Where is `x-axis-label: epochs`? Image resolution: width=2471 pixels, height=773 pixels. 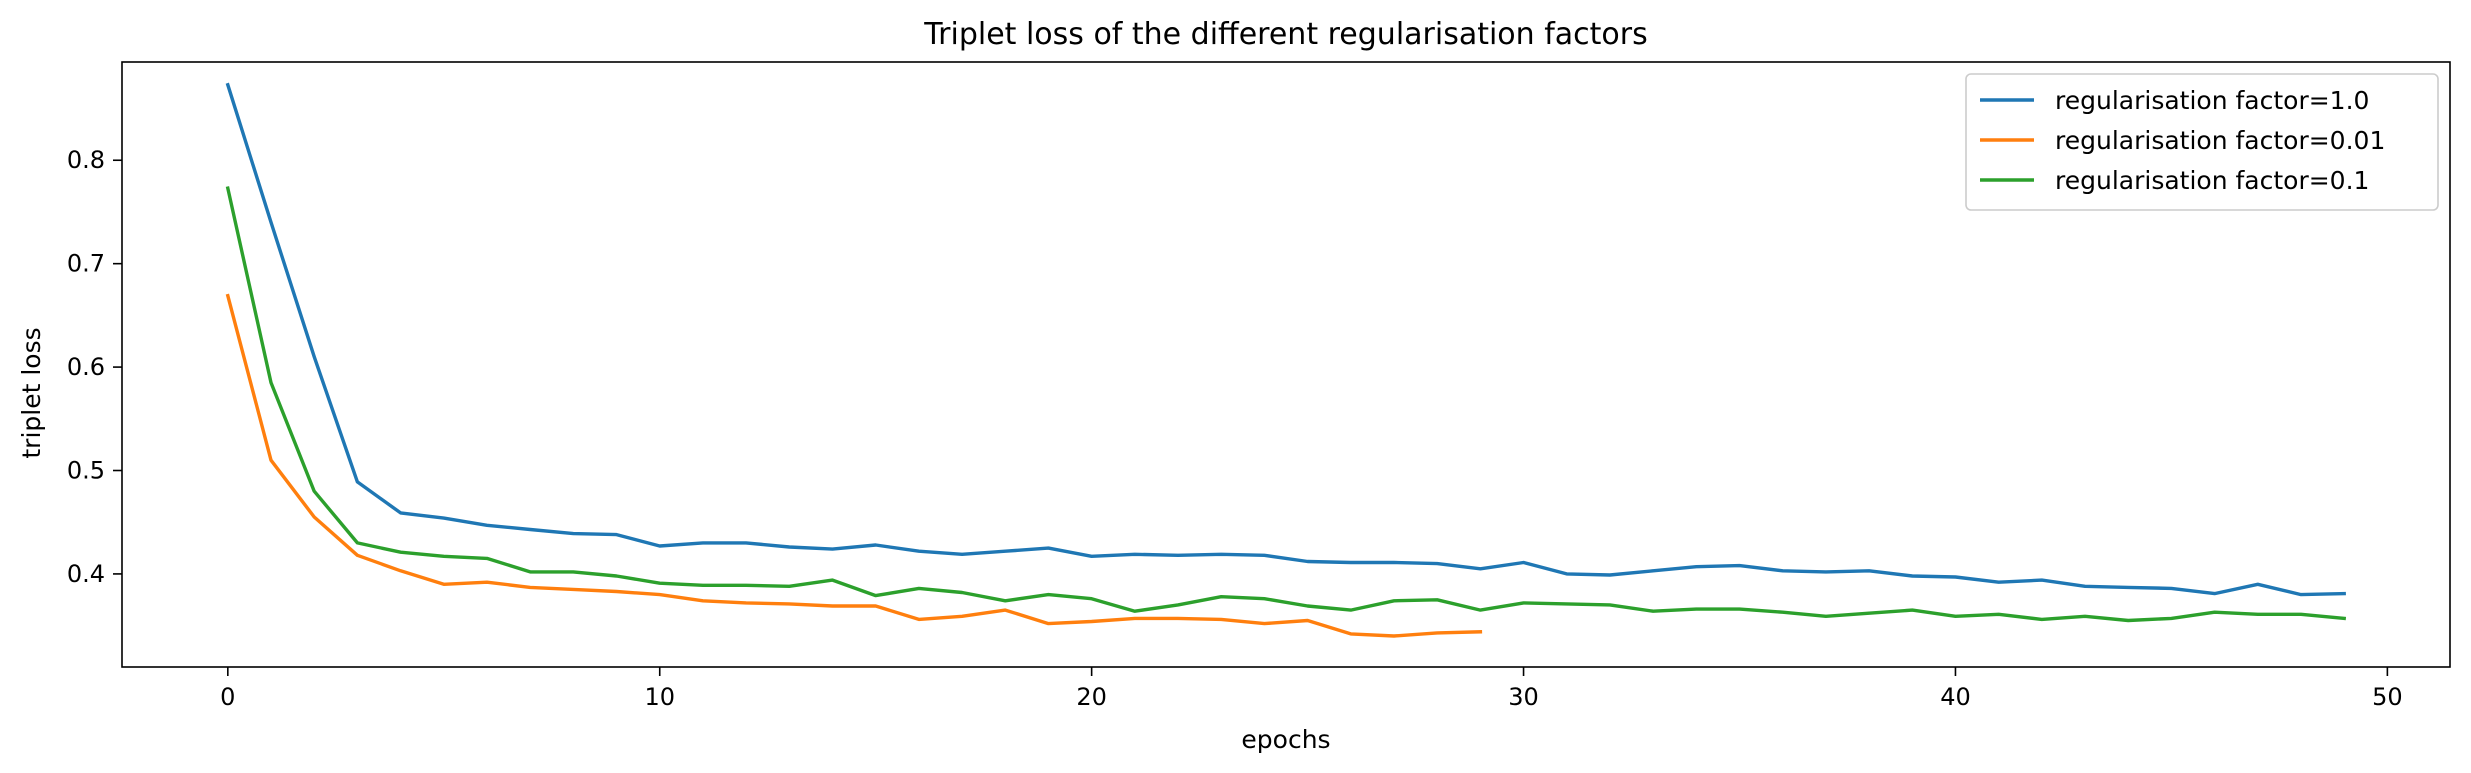 x-axis-label: epochs is located at coordinates (1285, 739).